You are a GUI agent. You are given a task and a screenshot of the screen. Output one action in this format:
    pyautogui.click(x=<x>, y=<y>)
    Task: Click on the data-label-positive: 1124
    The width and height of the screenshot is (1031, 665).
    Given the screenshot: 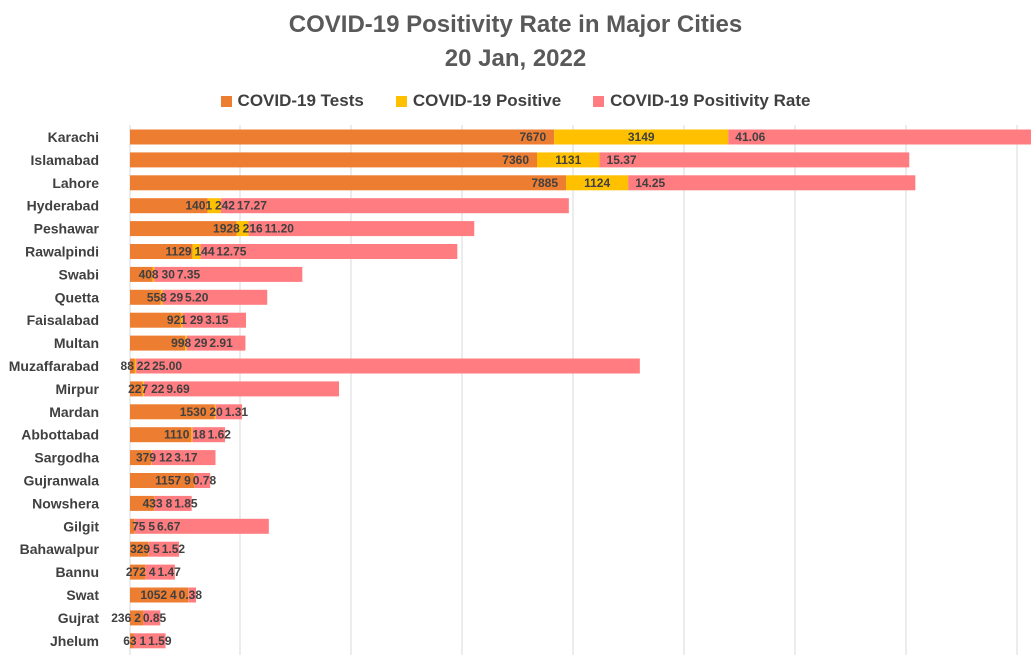 What is the action you would take?
    pyautogui.click(x=597, y=183)
    